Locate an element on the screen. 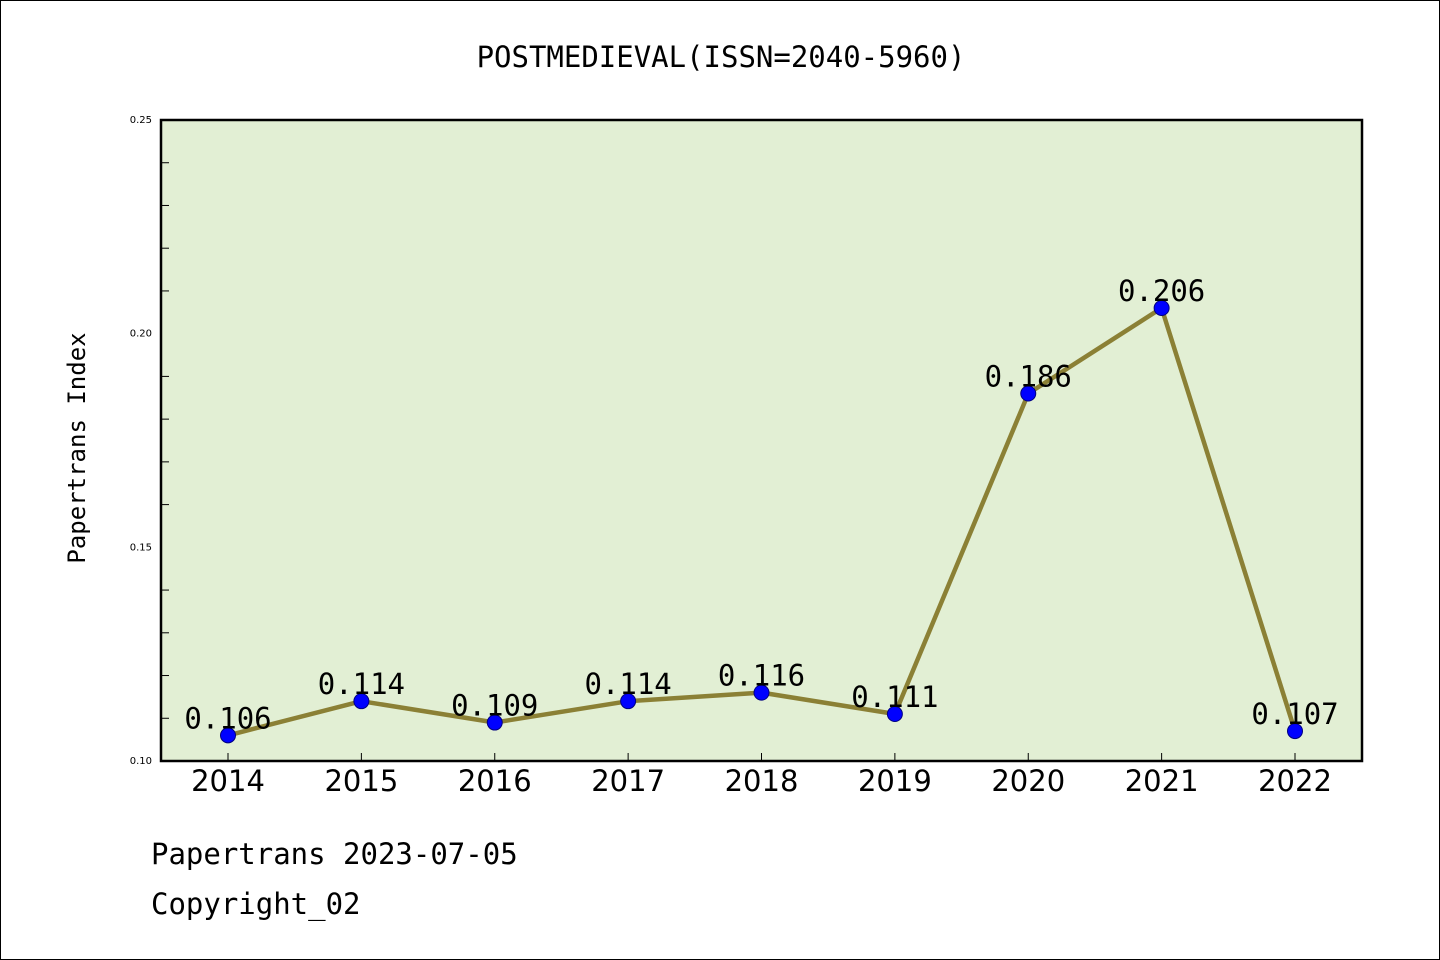 This screenshot has height=960, width=1440. x-tick-label: 2015 is located at coordinates (361, 781).